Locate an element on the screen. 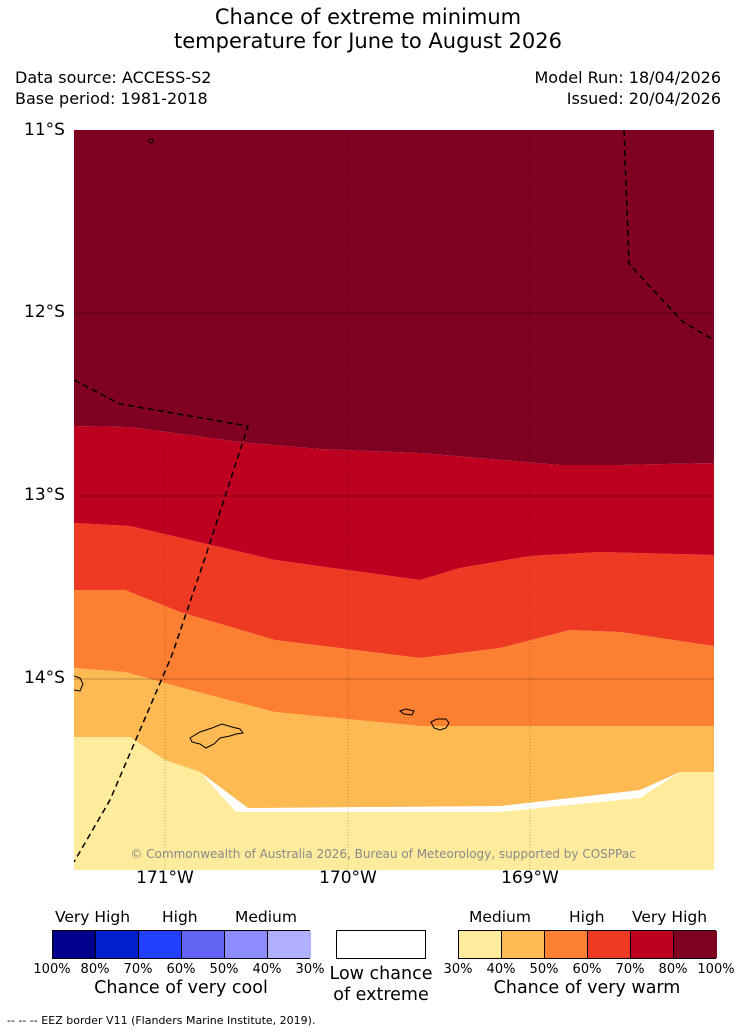 The image size is (736, 1035). cool-group-medium: Medium is located at coordinates (266, 917).